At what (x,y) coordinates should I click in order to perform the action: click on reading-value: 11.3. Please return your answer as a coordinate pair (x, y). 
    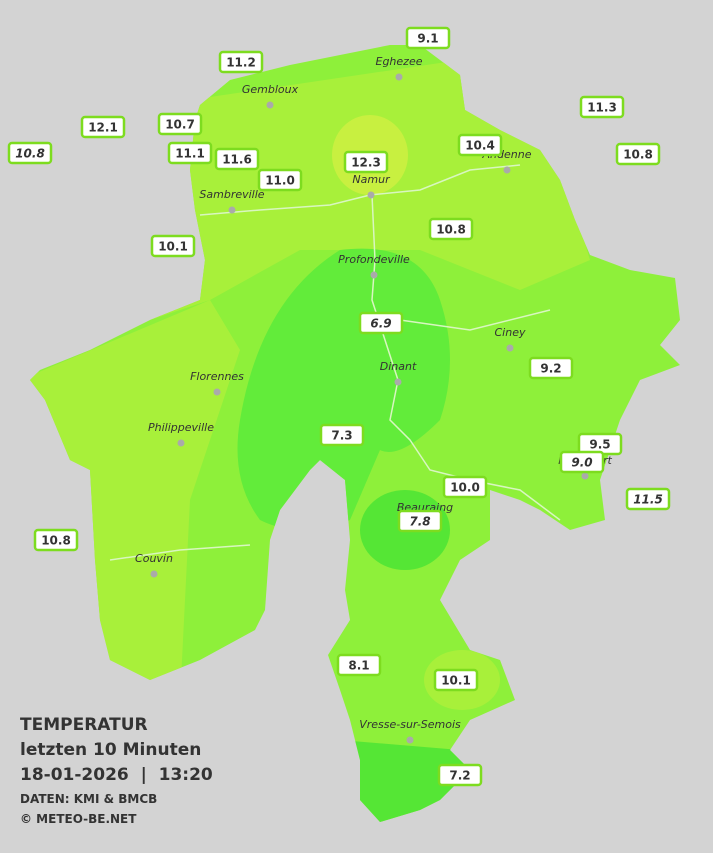
    Looking at the image, I should click on (602, 108).